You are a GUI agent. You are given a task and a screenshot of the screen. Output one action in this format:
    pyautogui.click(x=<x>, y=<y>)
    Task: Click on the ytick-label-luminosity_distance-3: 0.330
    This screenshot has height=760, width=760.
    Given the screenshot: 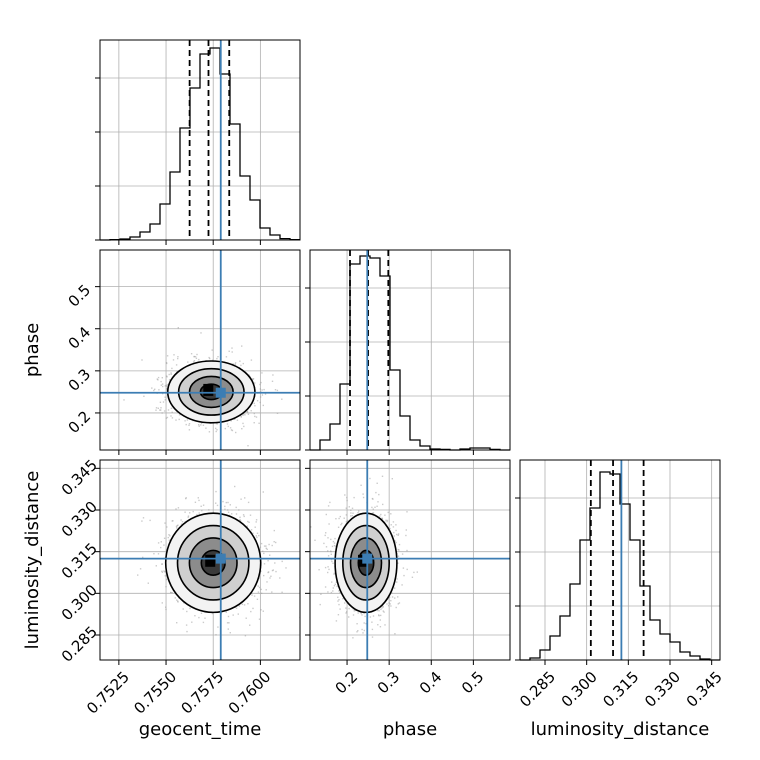 What is the action you would take?
    pyautogui.click(x=79, y=519)
    